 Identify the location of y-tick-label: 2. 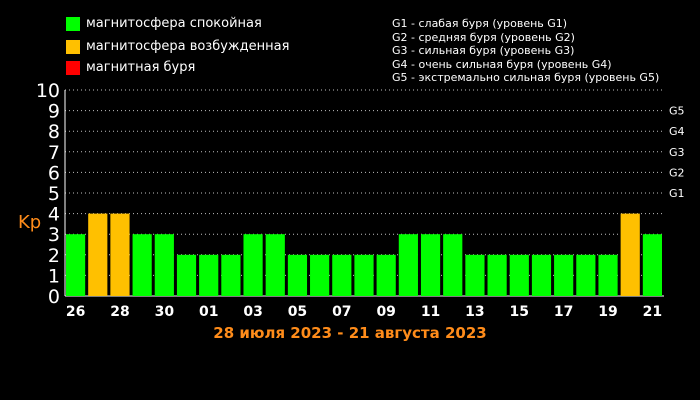
(54, 256).